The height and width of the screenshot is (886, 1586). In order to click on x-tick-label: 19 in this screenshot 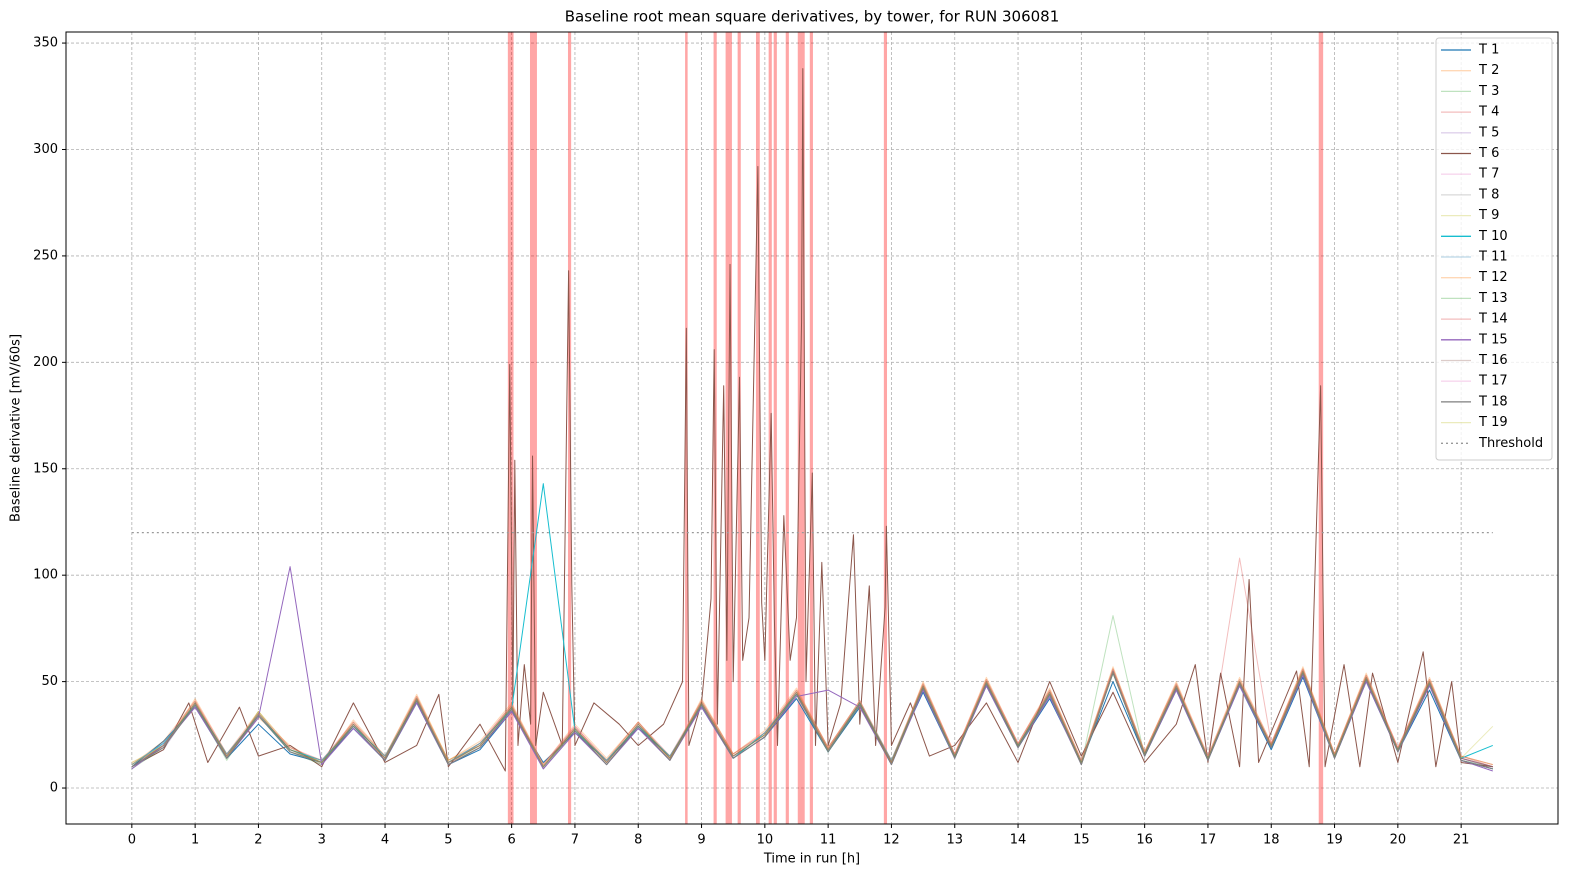, I will do `click(1334, 840)`.